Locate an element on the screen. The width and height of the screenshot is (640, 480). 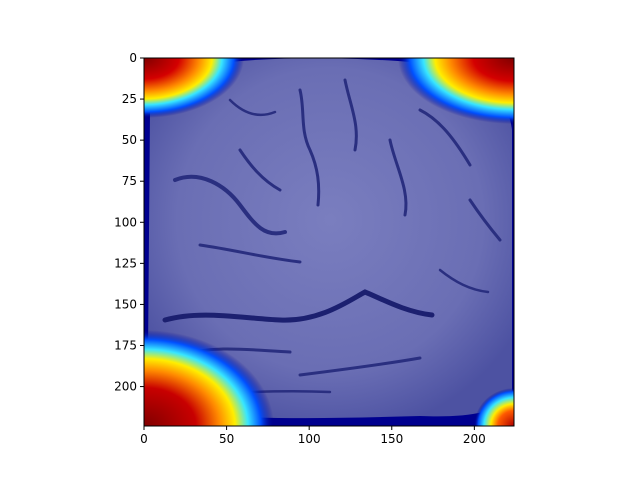
hotspot-bottom-right is located at coordinates (494, 407).